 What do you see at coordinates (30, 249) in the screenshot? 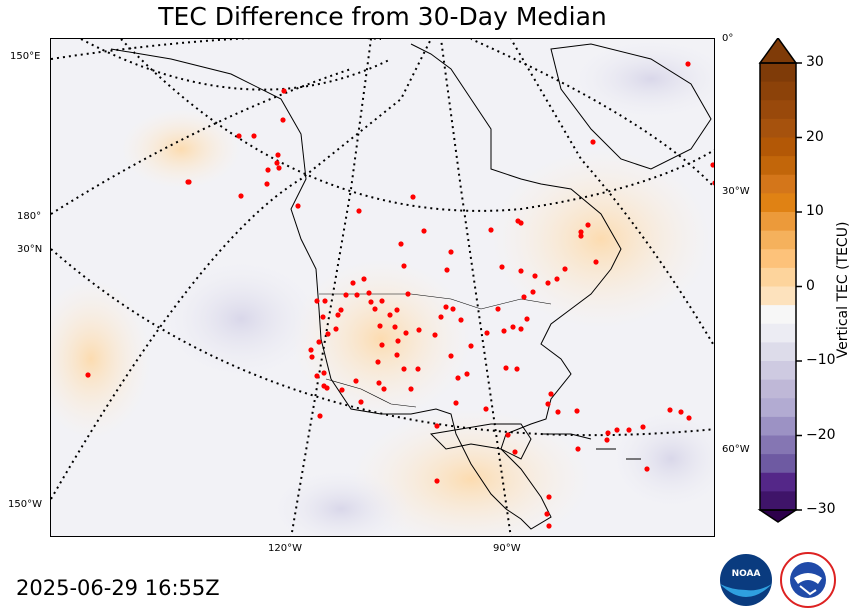
I see `lat-label-30N: 30°N` at bounding box center [30, 249].